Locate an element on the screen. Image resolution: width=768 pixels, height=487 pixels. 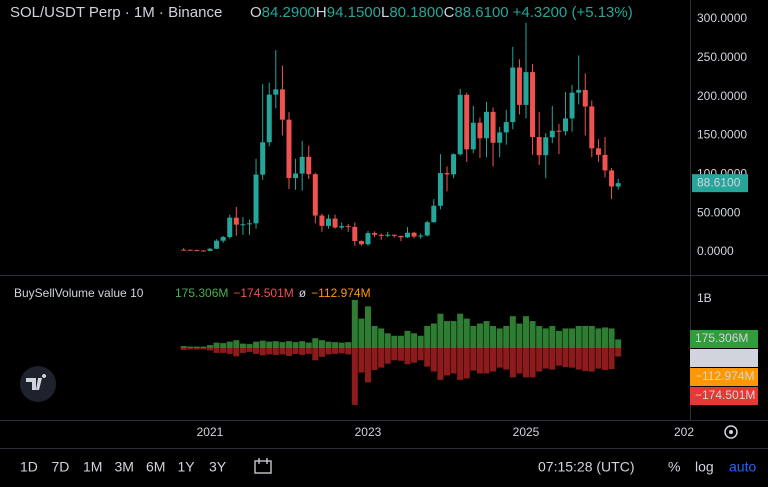
clock: 07:15:28 (UTC) is located at coordinates (586, 467).